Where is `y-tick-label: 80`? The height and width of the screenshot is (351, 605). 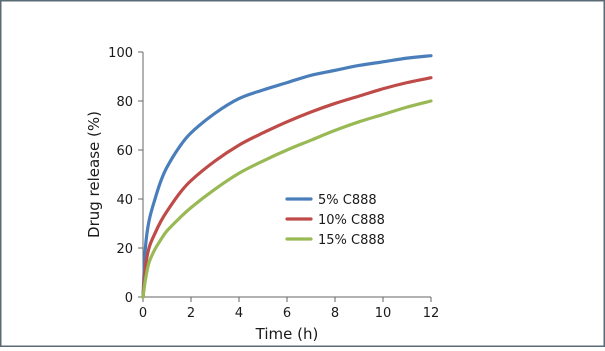 y-tick-label: 80 is located at coordinates (124, 102).